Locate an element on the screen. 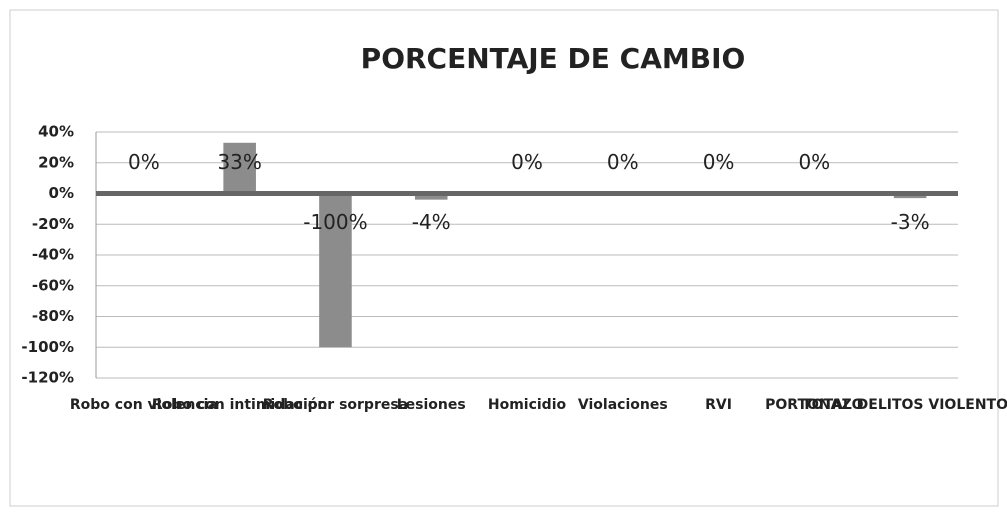 The image size is (1007, 515). x-tick-label: Robo con violencia is located at coordinates (144, 405).